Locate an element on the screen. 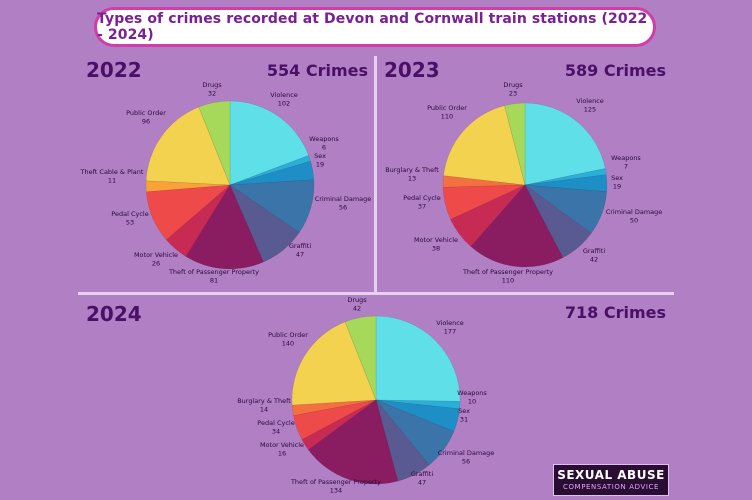 The image size is (752, 500). slice-2023-burglary-and-theft is located at coordinates (484, 181).